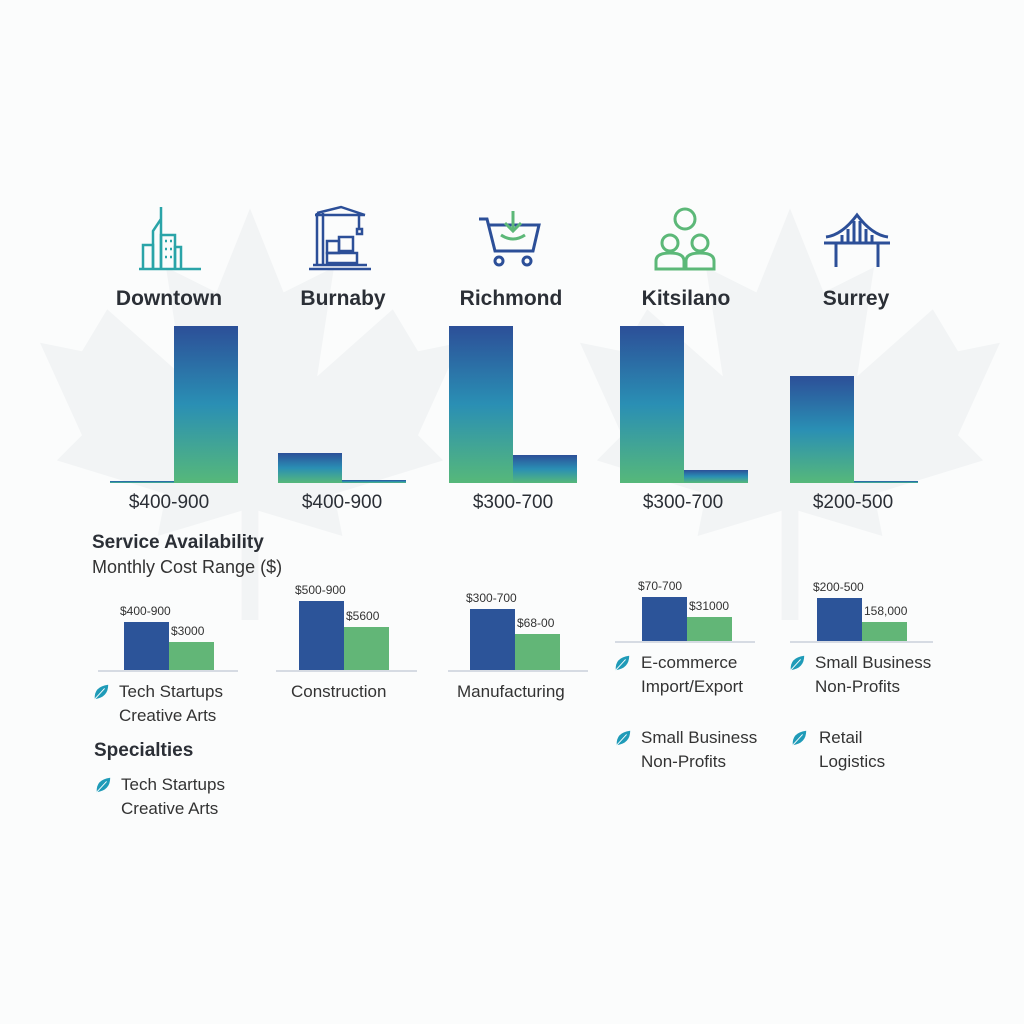  Describe the element at coordinates (689, 662) in the screenshot. I see `specialty-item: E-commerce` at that location.